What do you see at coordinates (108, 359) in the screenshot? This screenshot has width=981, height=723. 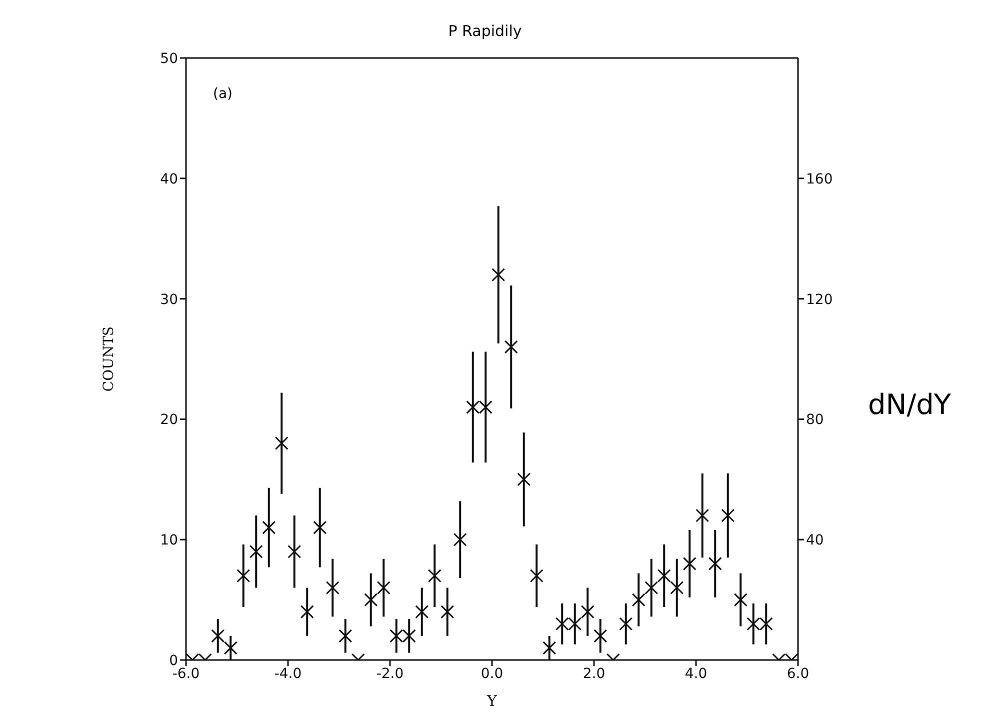 I see `y-axis-title: COUNTS` at bounding box center [108, 359].